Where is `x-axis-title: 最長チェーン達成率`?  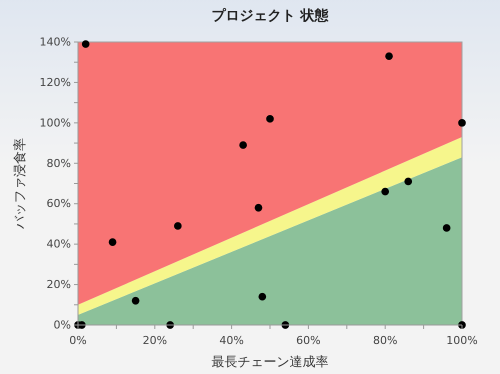 x-axis-title: 最長チェーン達成率 is located at coordinates (270, 362).